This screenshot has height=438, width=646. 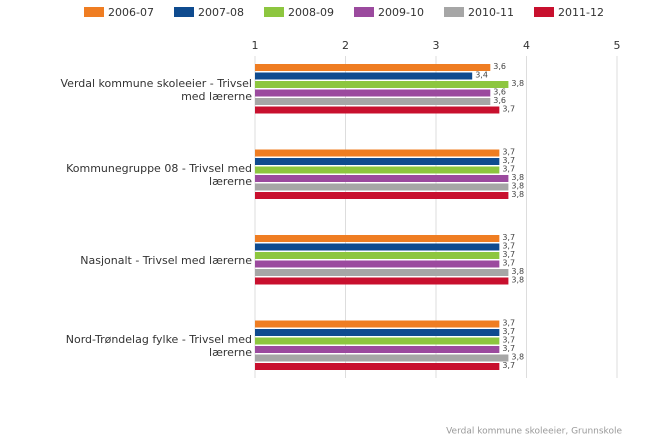 What do you see at coordinates (311, 12) in the screenshot?
I see `legend-label: 2008-09` at bounding box center [311, 12].